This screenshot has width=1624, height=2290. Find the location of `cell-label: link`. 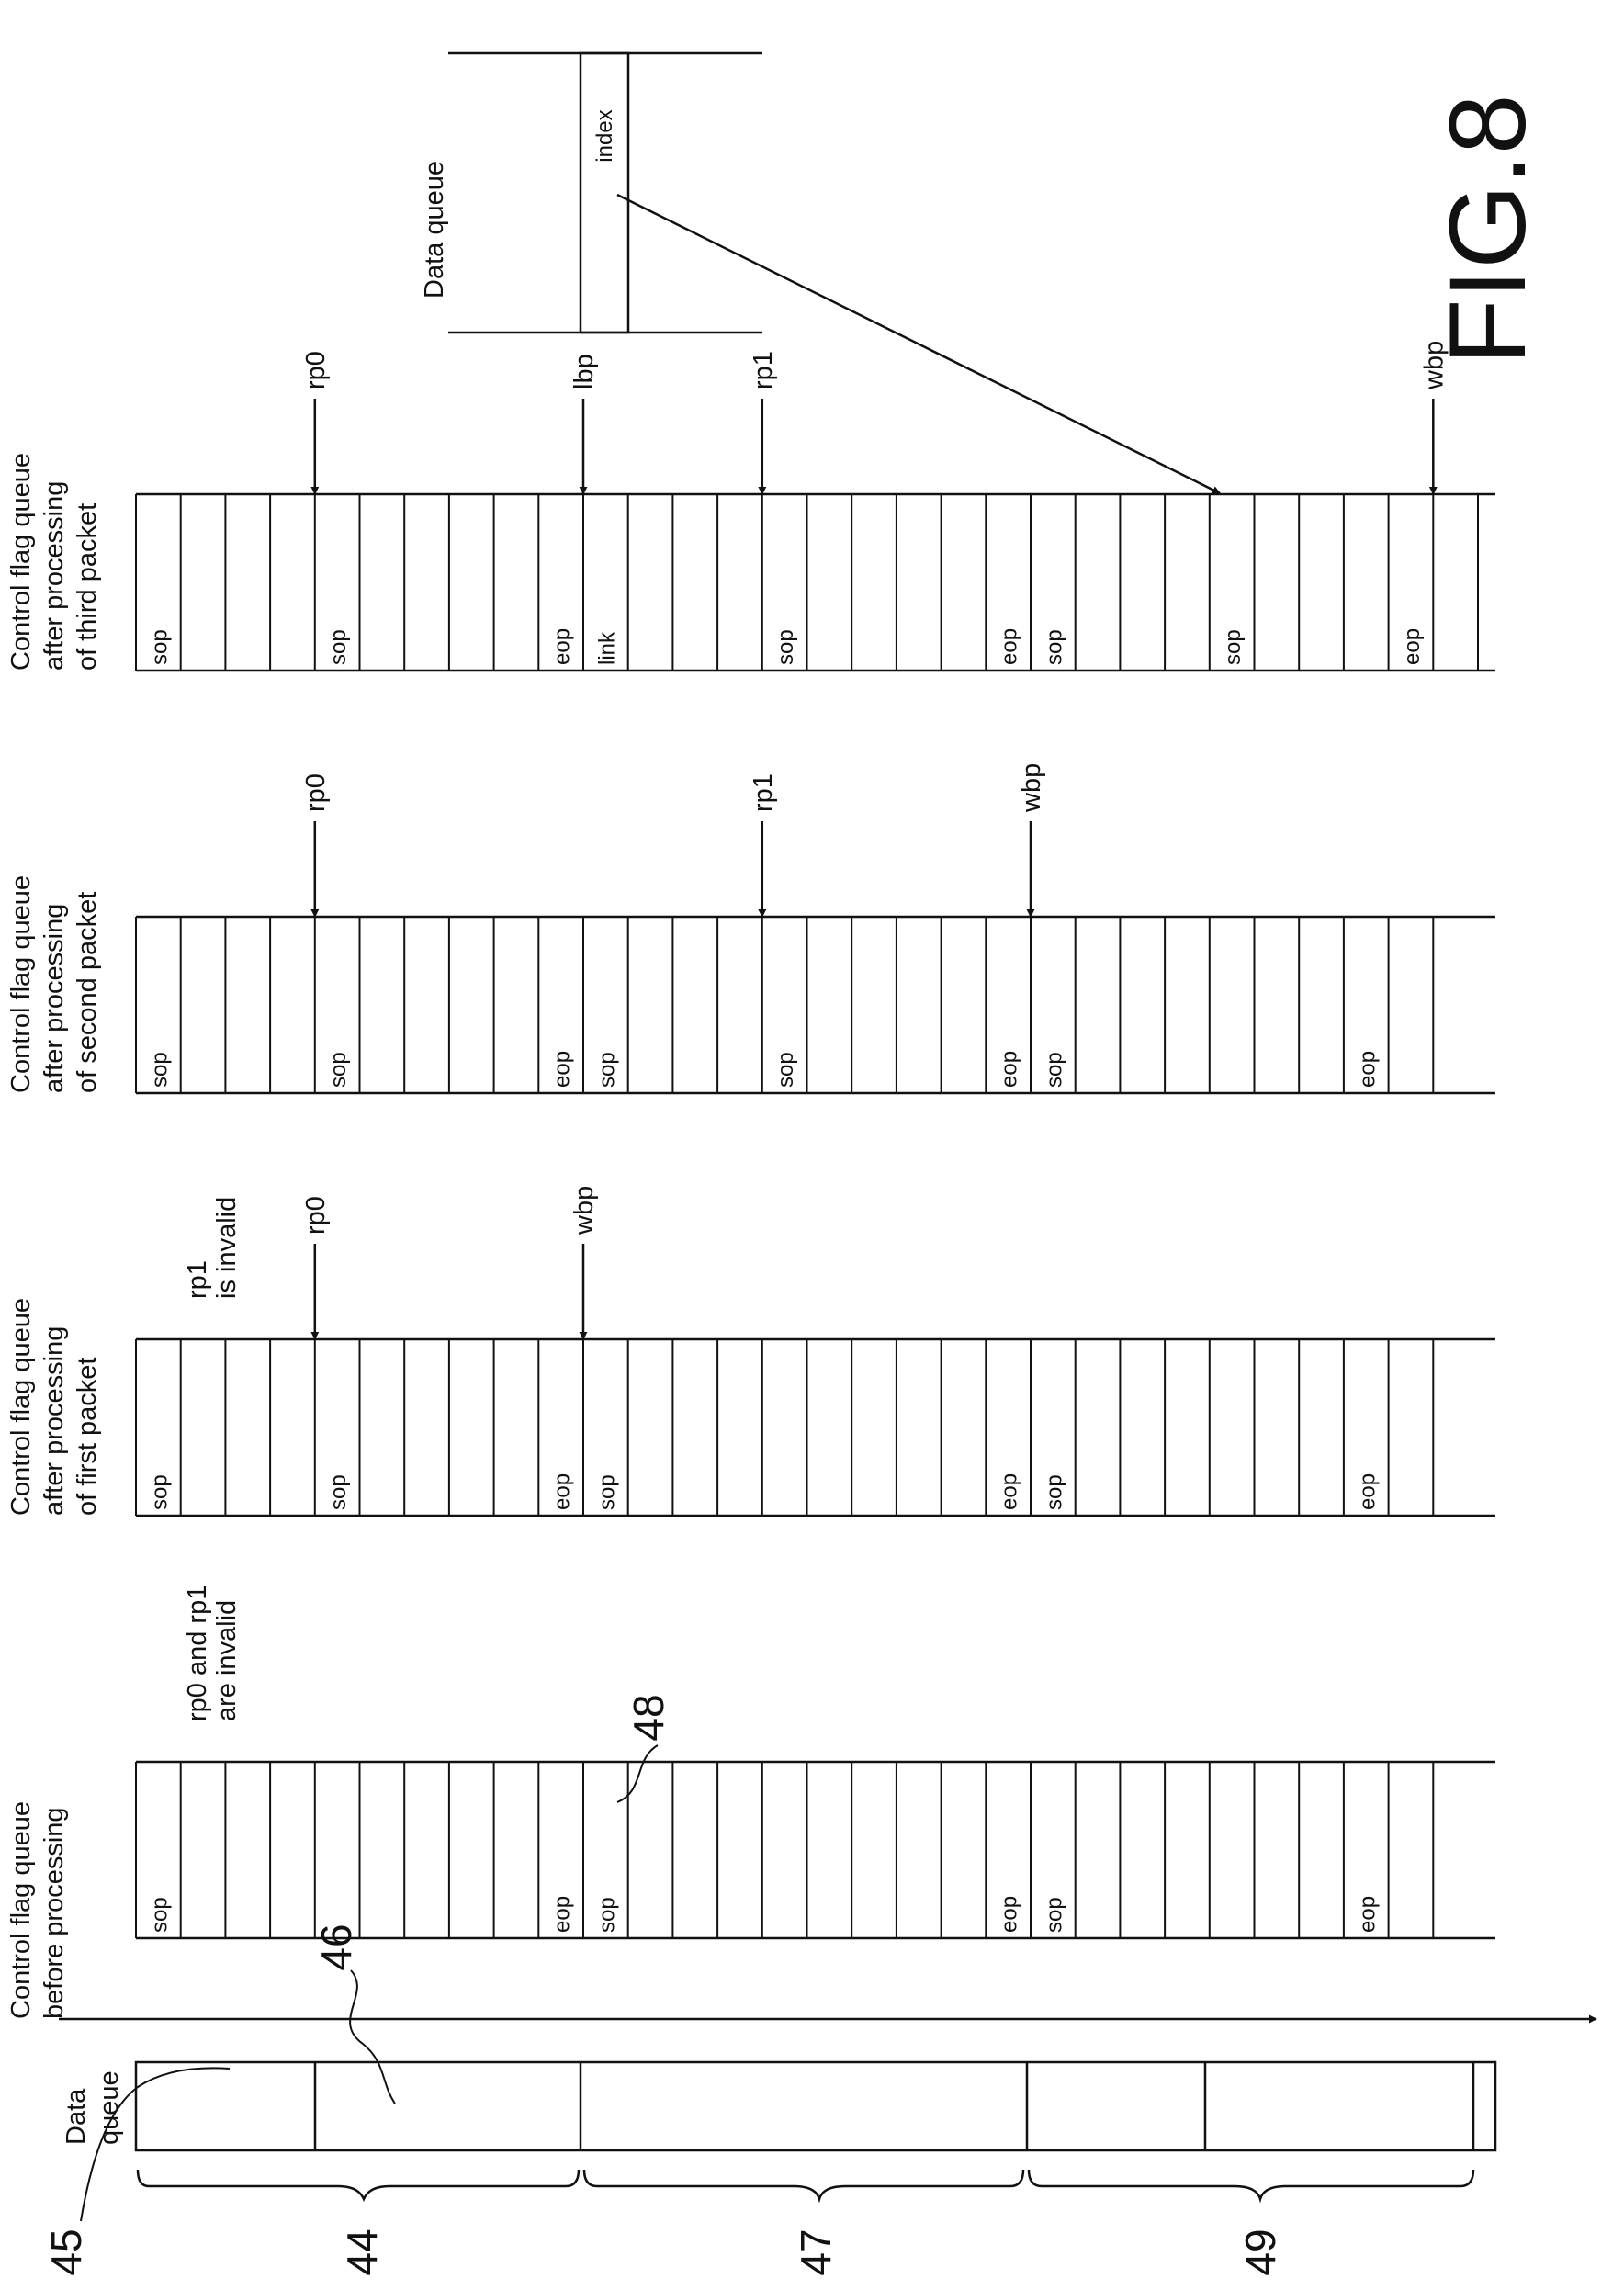

cell-label: link is located at coordinates (606, 648).